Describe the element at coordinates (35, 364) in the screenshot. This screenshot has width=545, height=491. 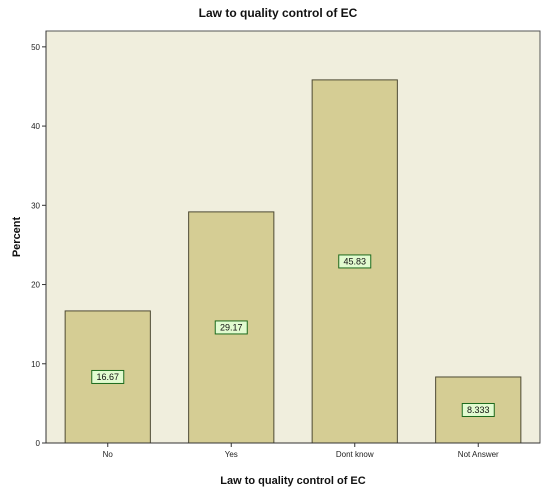
I see `y-tick-label: 10` at that location.